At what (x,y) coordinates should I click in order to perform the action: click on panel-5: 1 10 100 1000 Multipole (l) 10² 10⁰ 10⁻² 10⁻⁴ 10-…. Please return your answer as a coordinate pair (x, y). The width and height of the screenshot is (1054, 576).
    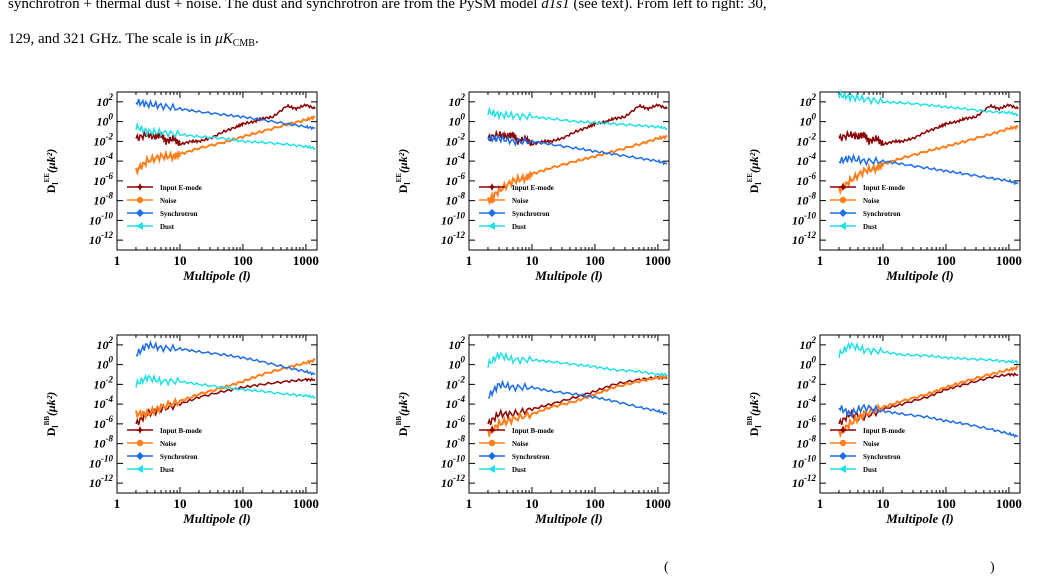
    Looking at the image, I should click on (533, 430).